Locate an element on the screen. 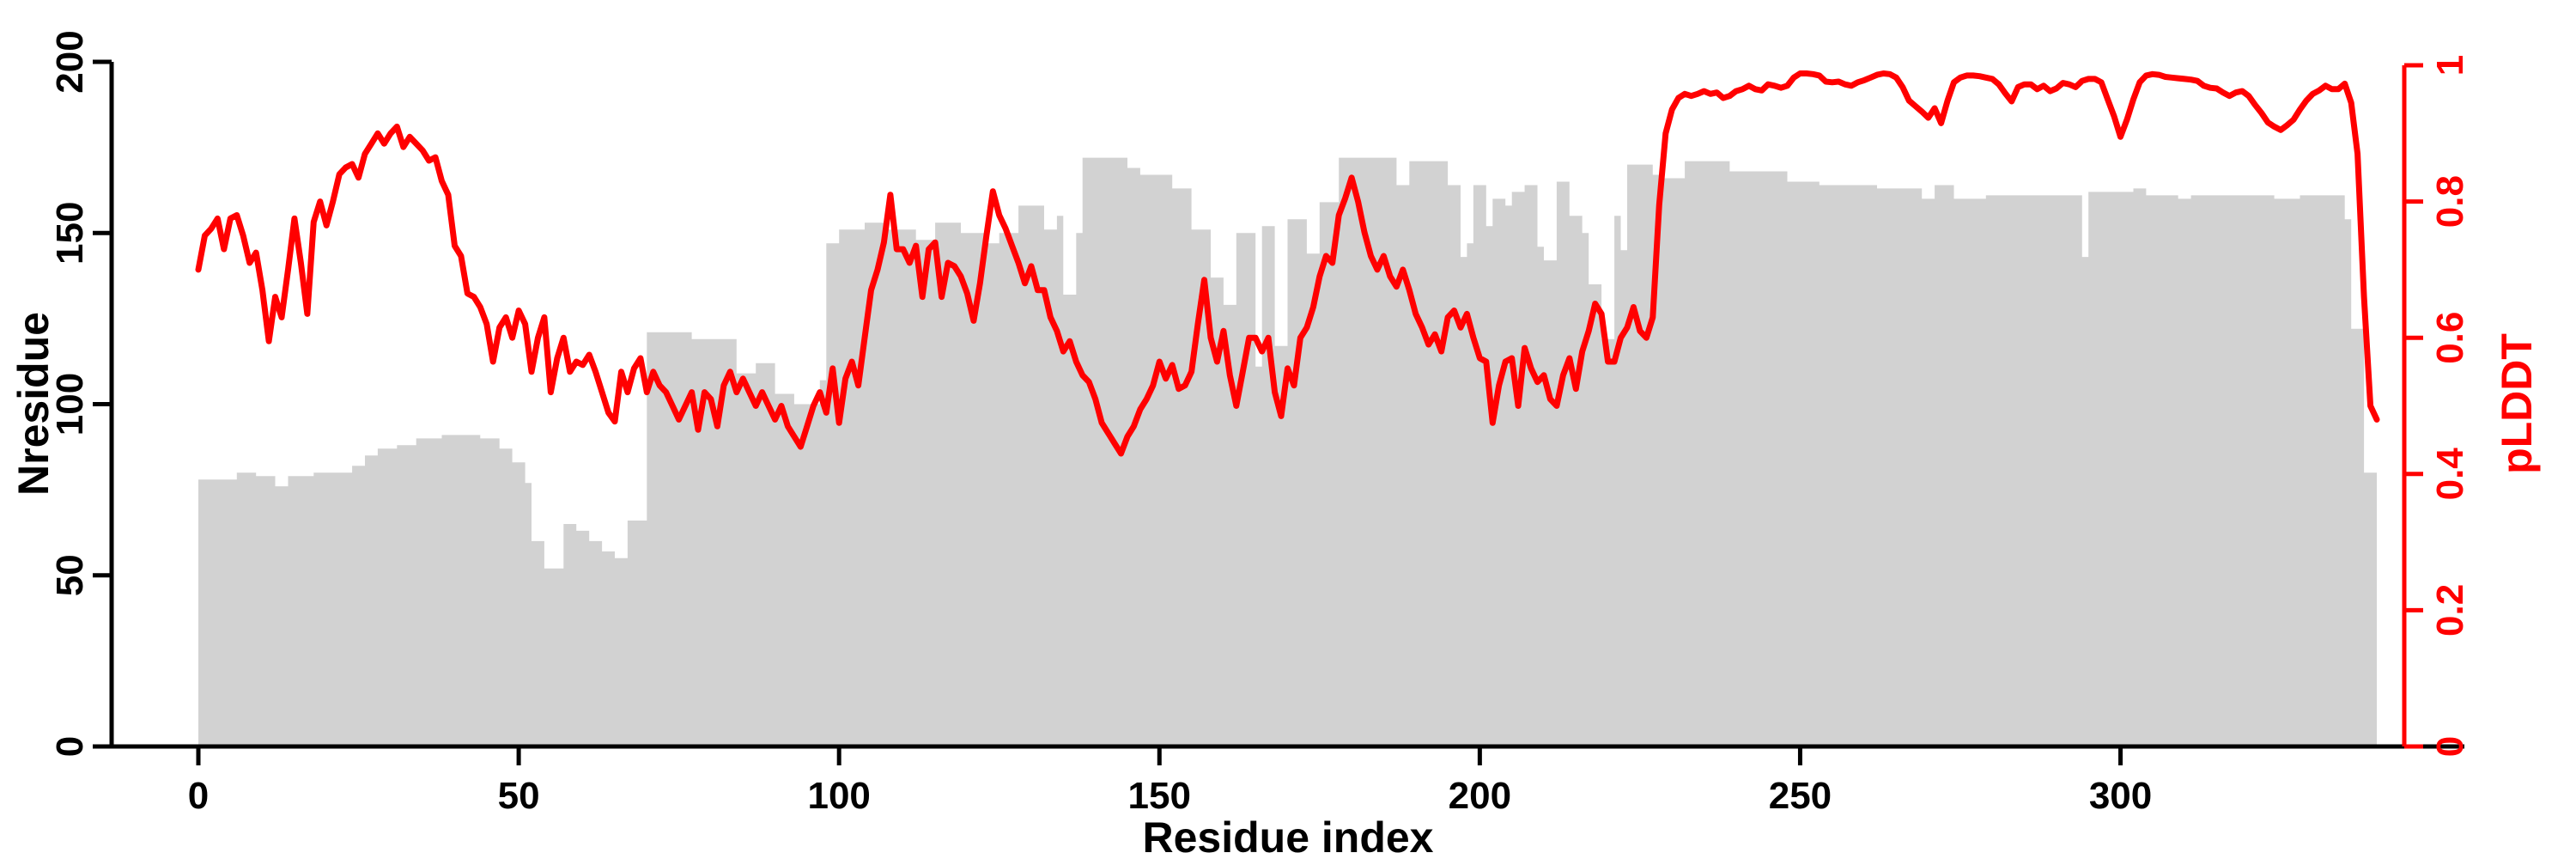  y-right-tick-label: 0.8 is located at coordinates (2450, 202).